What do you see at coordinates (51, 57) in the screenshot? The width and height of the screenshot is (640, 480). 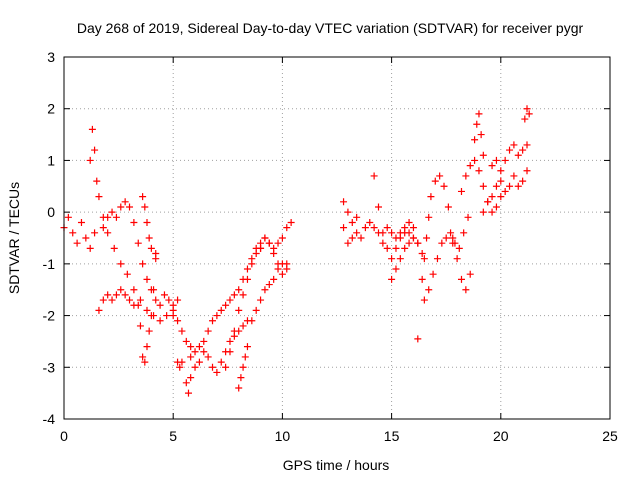 I see `y-tick-label: 3` at bounding box center [51, 57].